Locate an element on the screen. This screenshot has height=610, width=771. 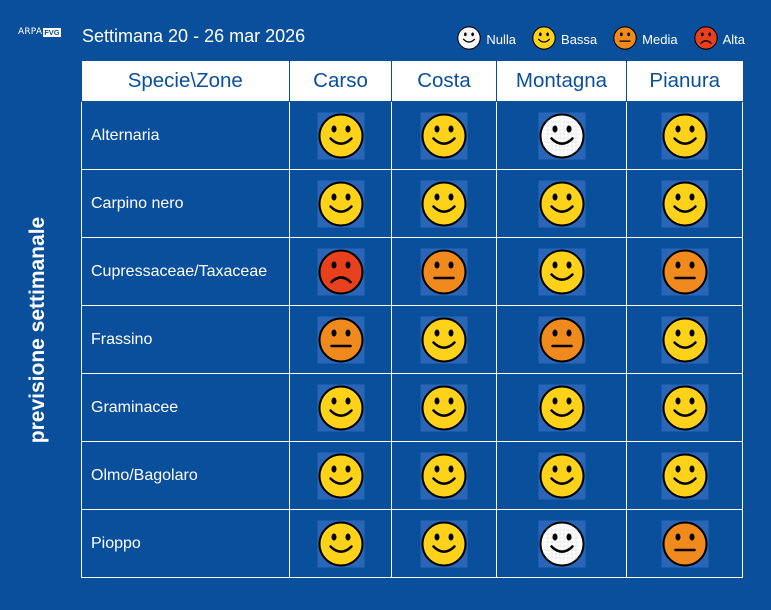
logo-text: ARPA is located at coordinates (30, 32).